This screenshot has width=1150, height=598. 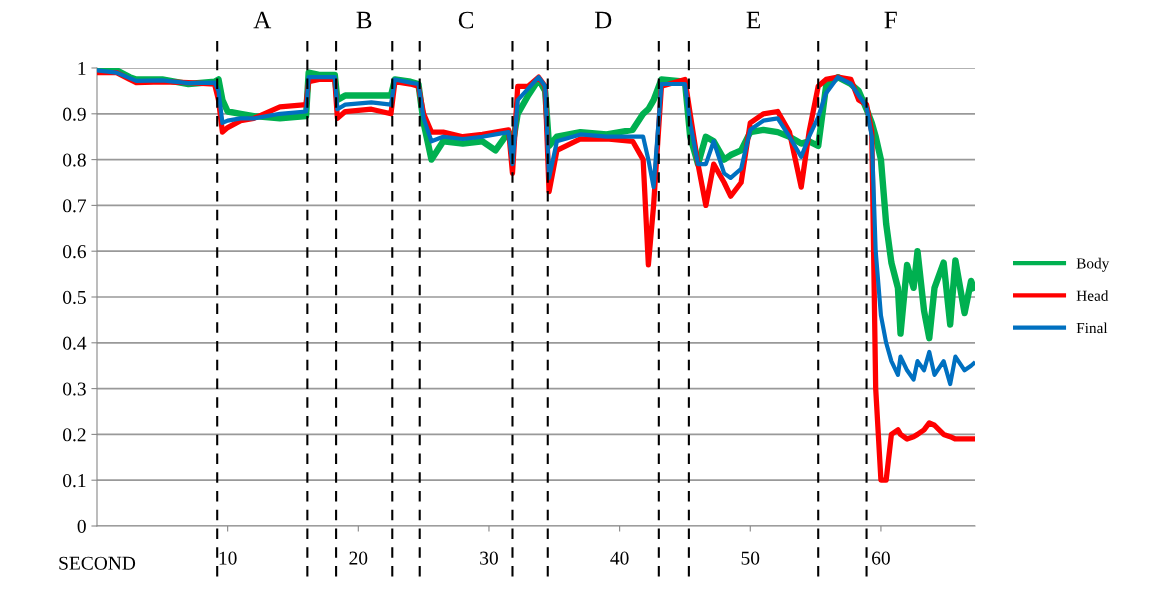 What do you see at coordinates (750, 558) in the screenshot?
I see `x-tick-label: 50` at bounding box center [750, 558].